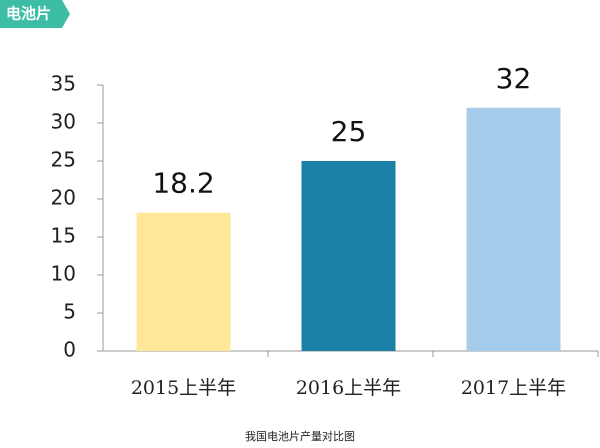 The height and width of the screenshot is (448, 600). I want to click on x-tick-label: 2015上半年, so click(183, 388).